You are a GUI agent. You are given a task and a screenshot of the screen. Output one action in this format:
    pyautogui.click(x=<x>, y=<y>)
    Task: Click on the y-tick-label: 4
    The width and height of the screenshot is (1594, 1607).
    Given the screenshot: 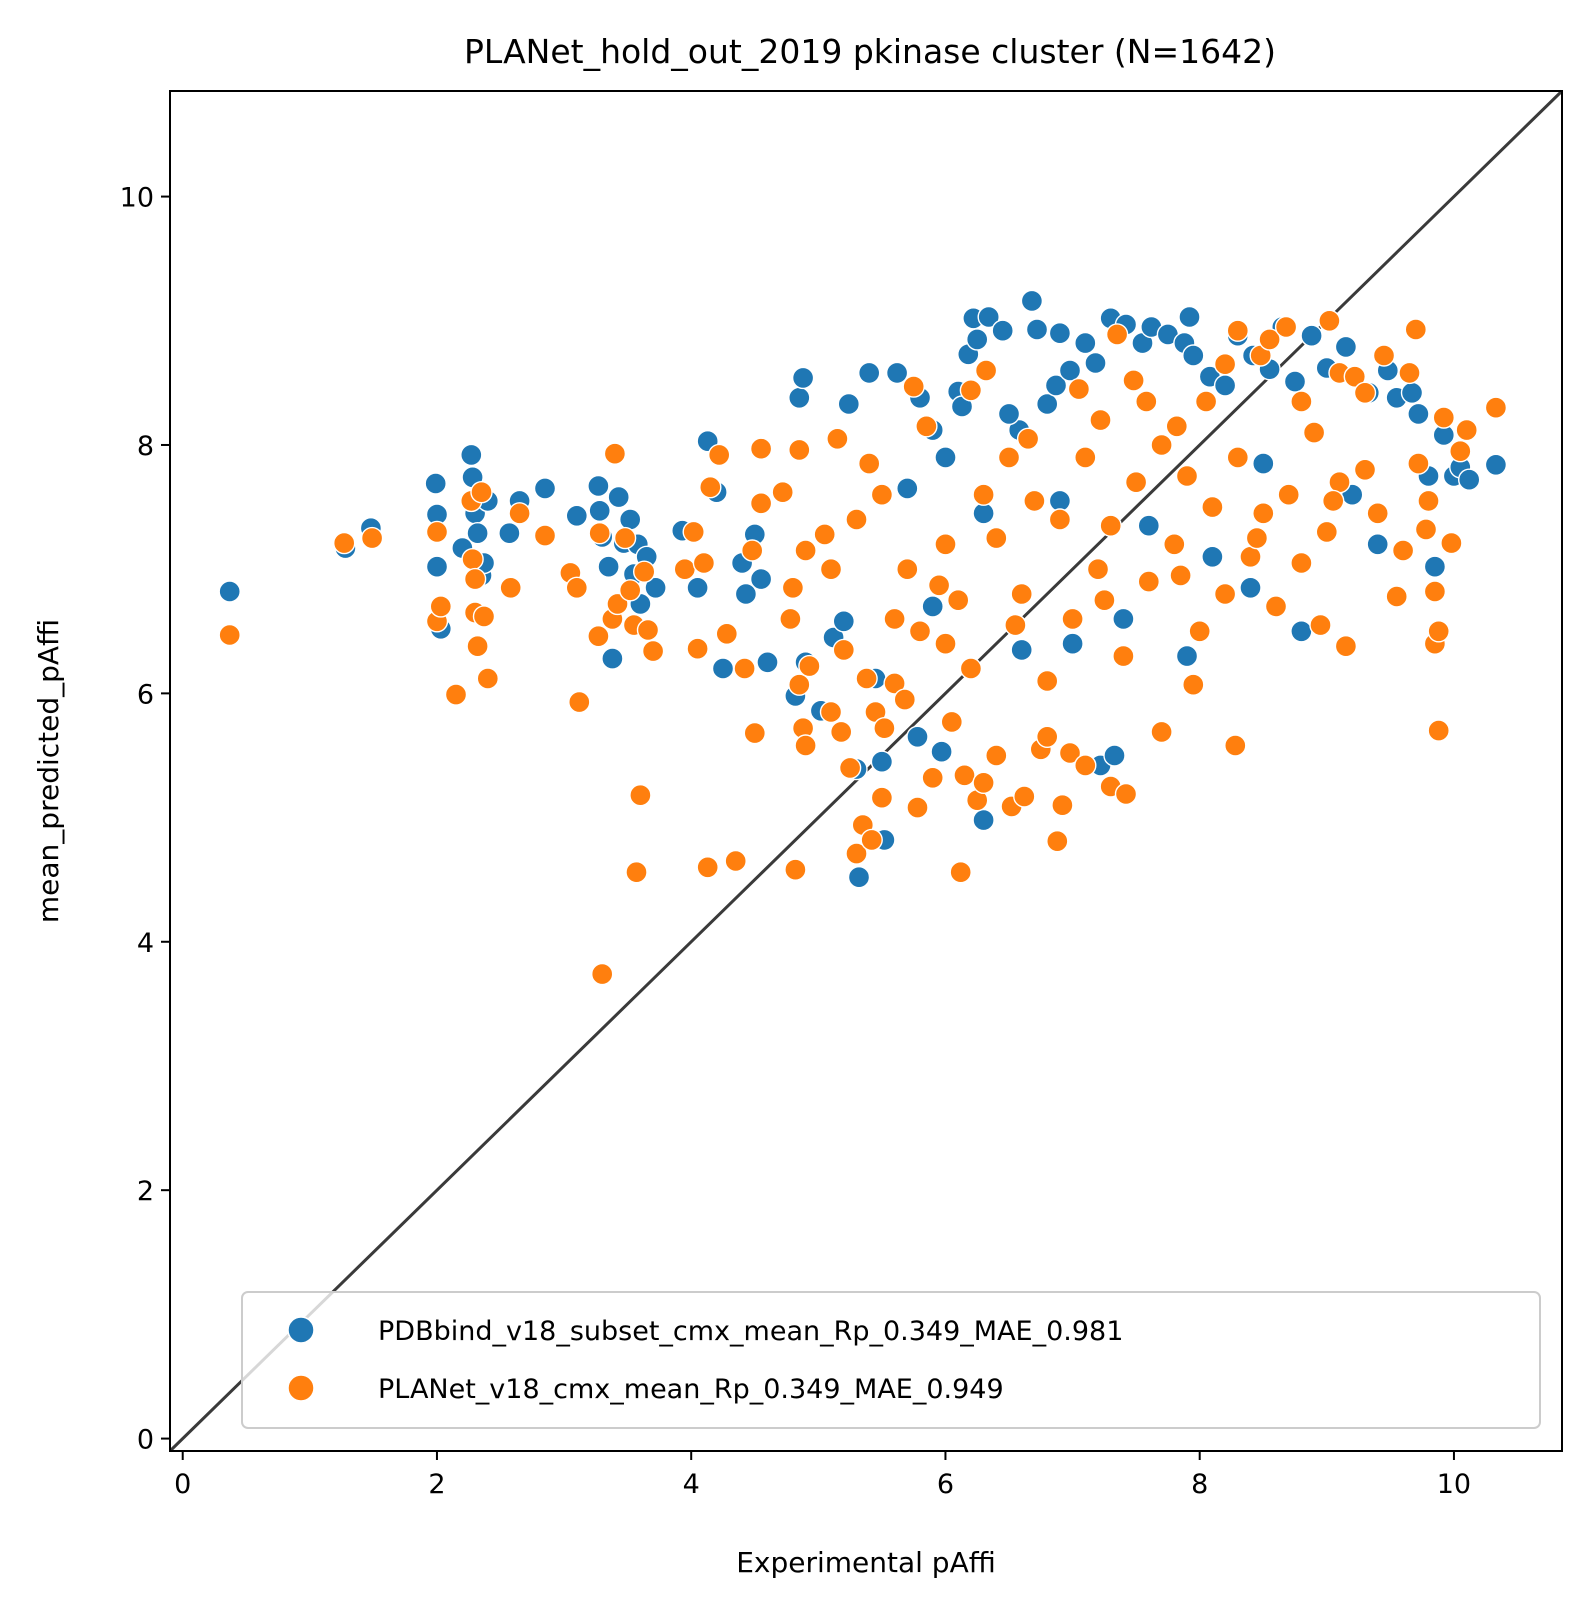 What is the action you would take?
    pyautogui.click(x=145, y=943)
    